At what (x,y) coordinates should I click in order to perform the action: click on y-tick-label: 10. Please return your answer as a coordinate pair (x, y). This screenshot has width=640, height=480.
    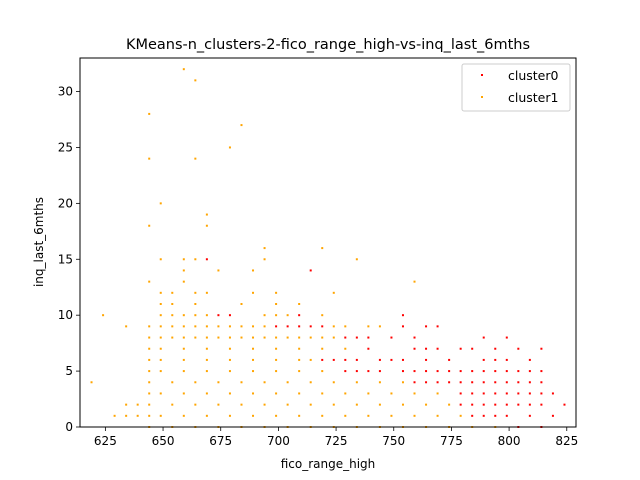
    Looking at the image, I should click on (65, 315).